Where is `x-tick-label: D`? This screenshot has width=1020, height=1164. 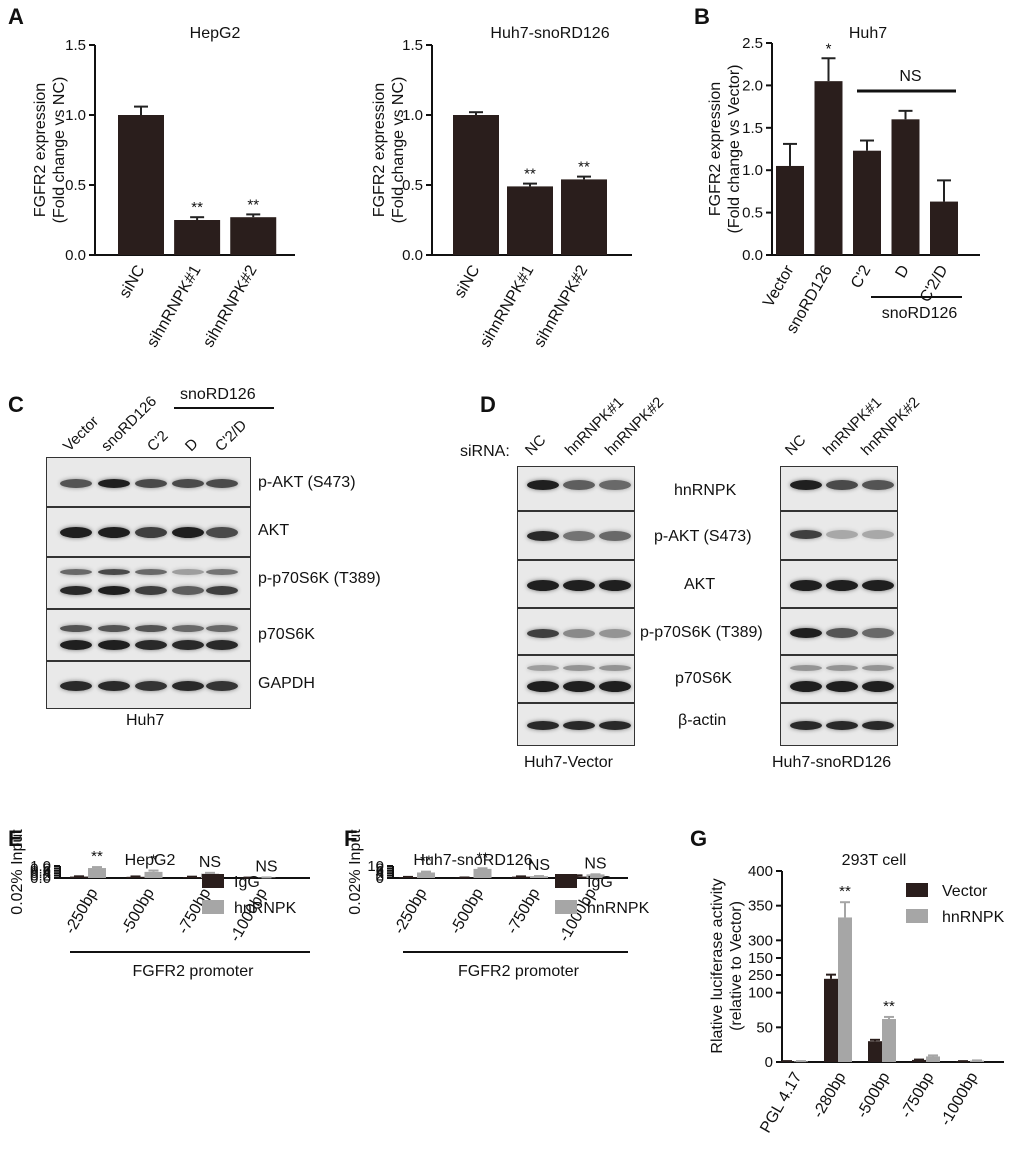
x-tick-label: D is located at coordinates (902, 272).